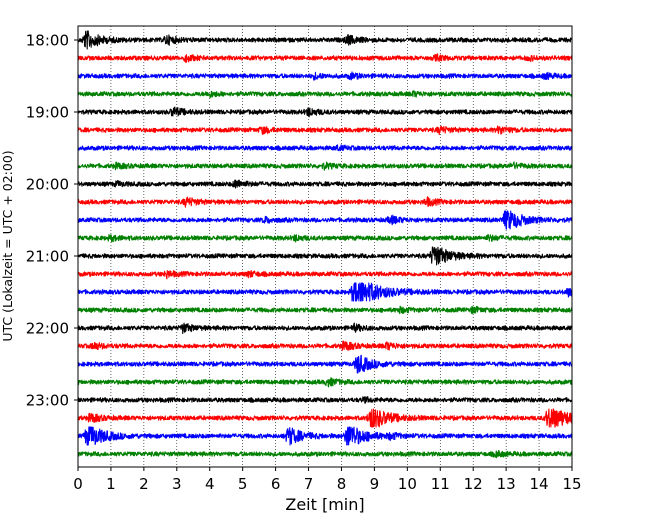 Image resolution: width=650 pixels, height=520 pixels. I want to click on y-axis-label: UTC (Lokalzeit = UTC + 02:00), so click(7, 245).